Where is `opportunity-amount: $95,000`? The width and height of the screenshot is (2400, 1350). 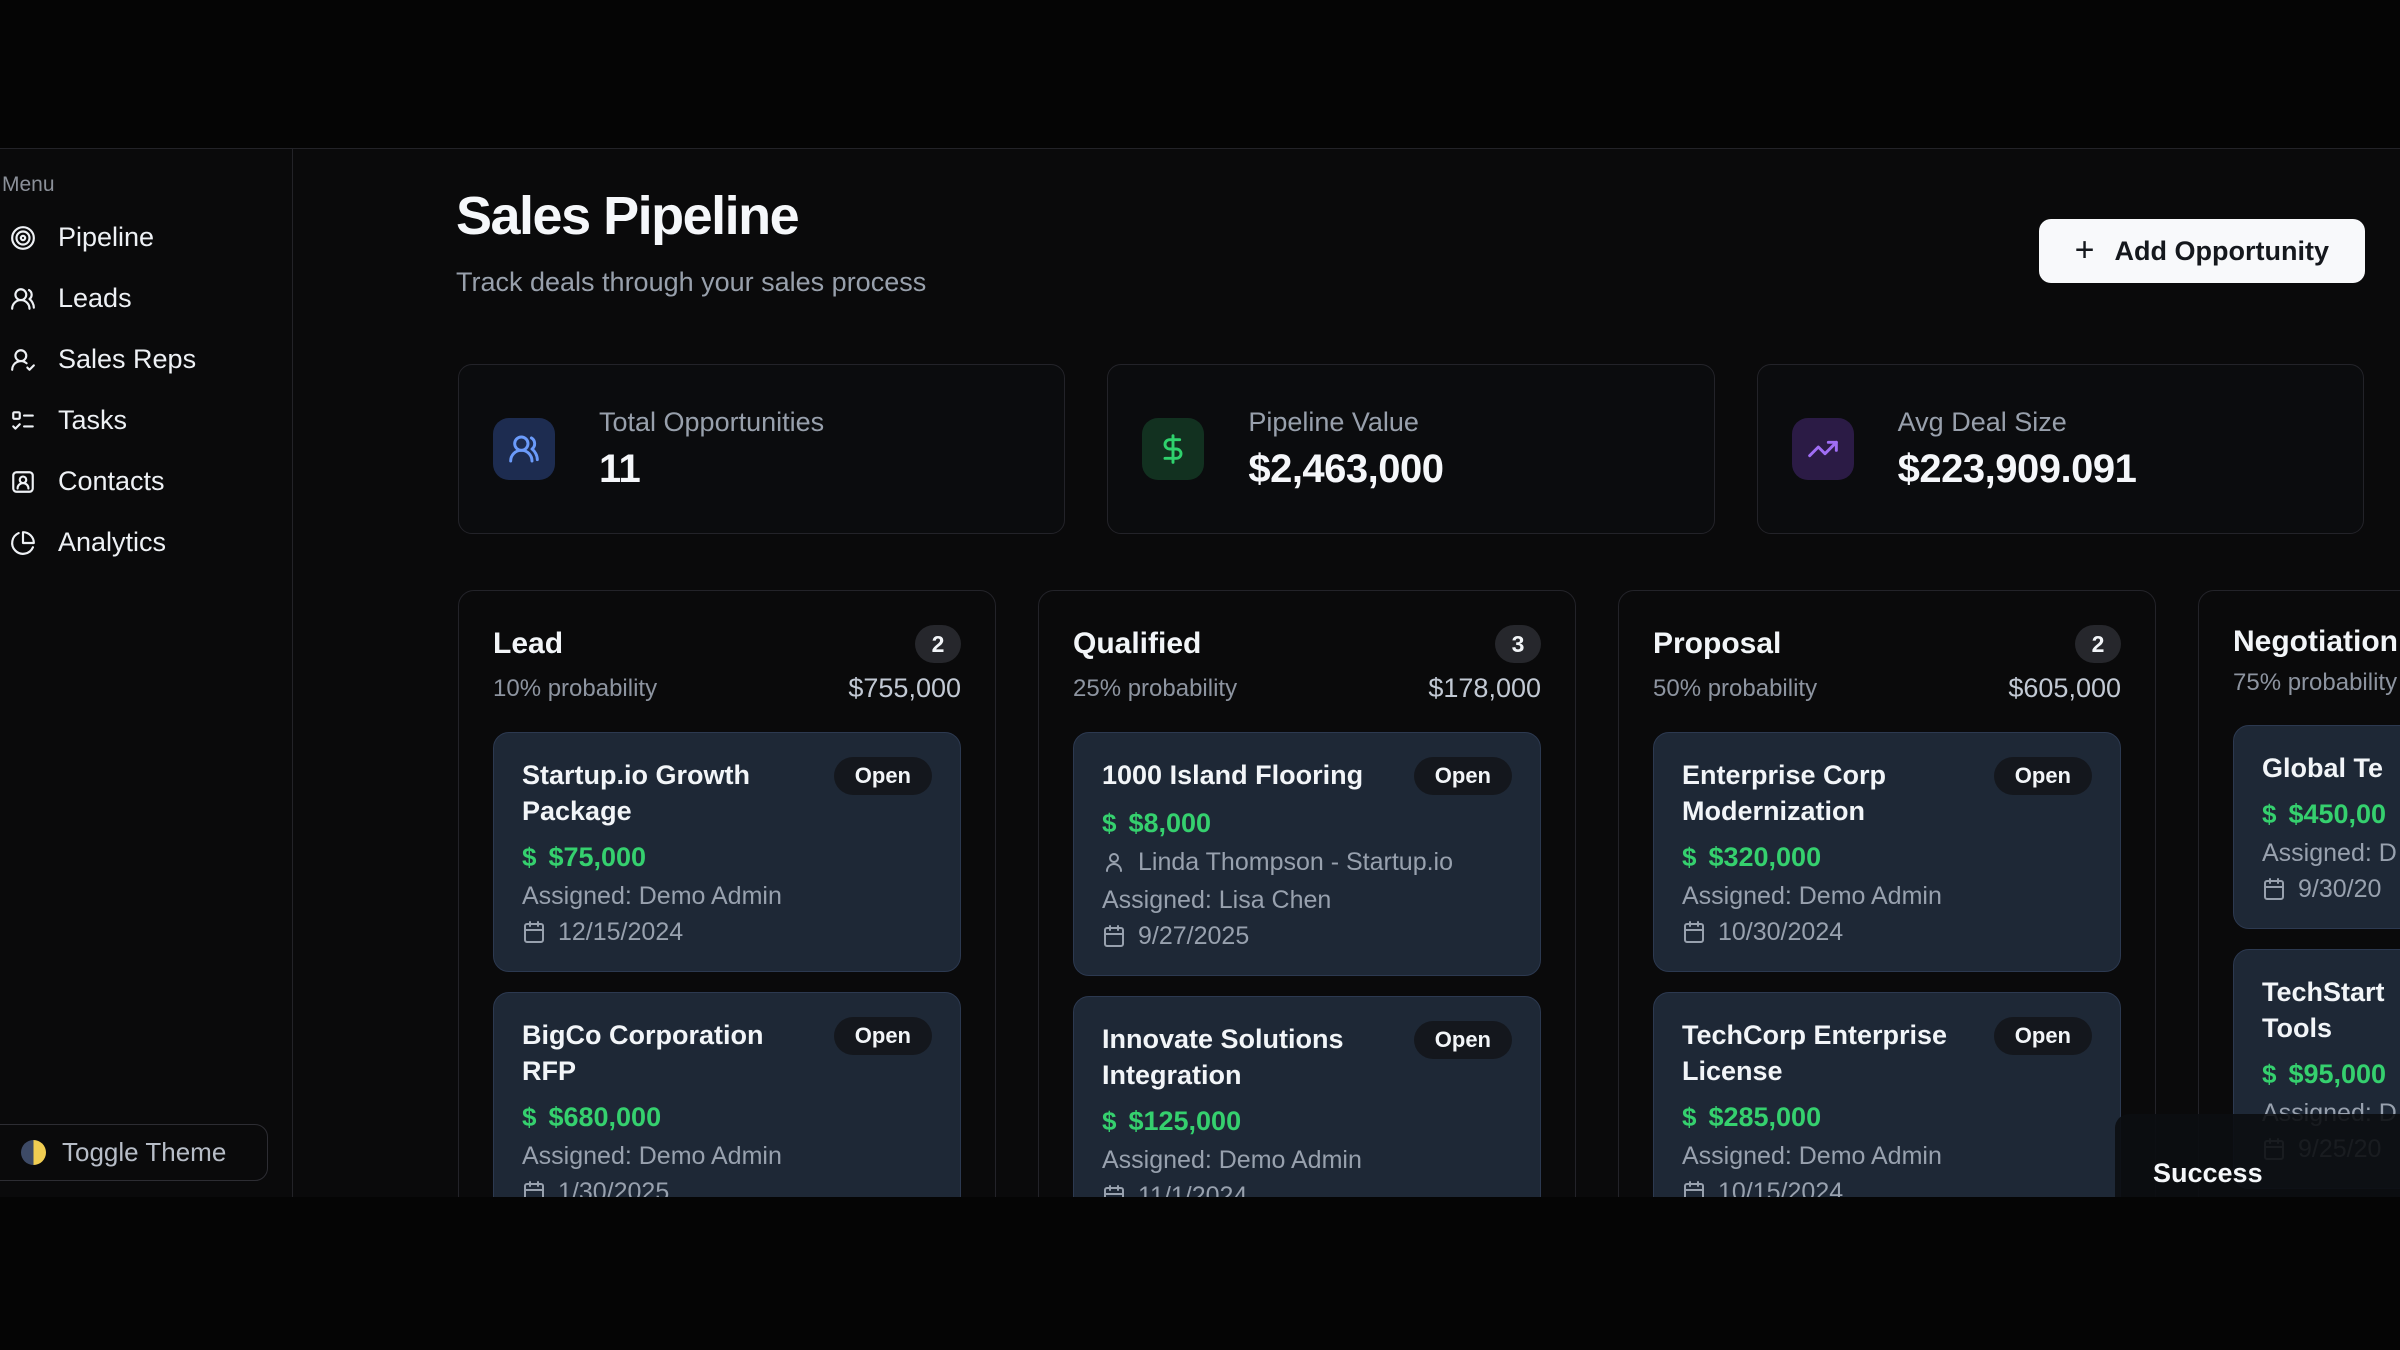 opportunity-amount: $95,000 is located at coordinates (2337, 1073).